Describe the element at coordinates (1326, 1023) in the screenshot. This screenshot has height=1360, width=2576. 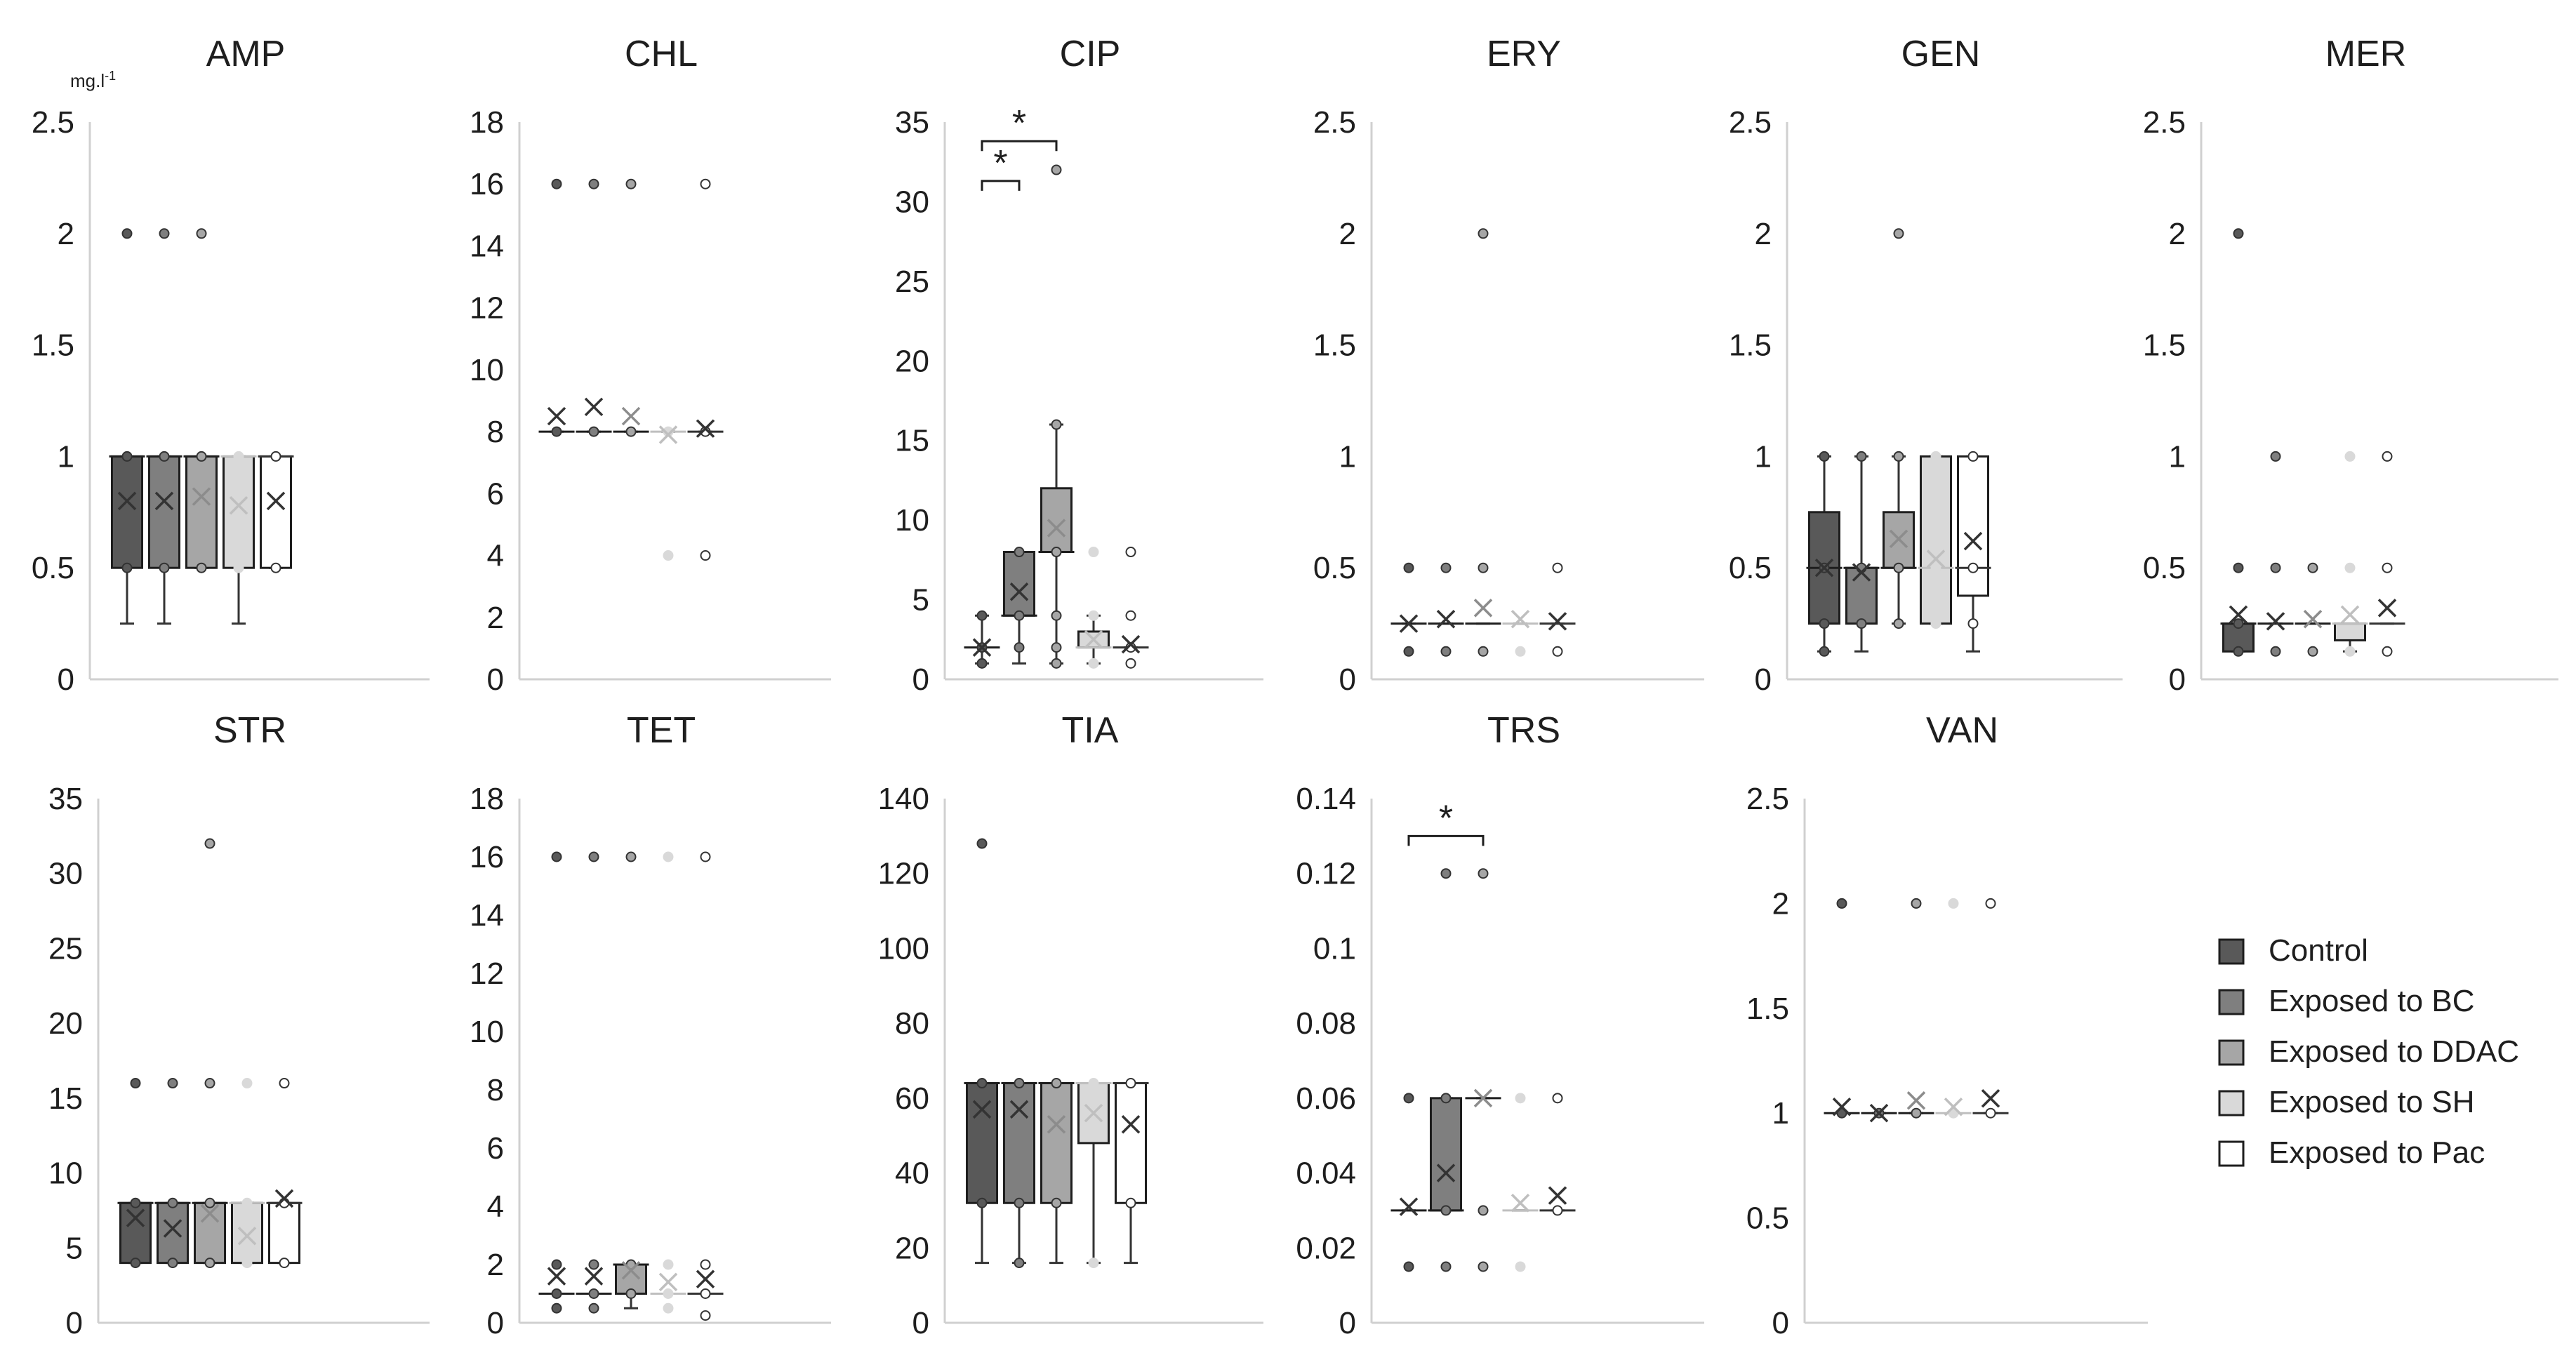
I see `y-tick-label: 0.08` at that location.